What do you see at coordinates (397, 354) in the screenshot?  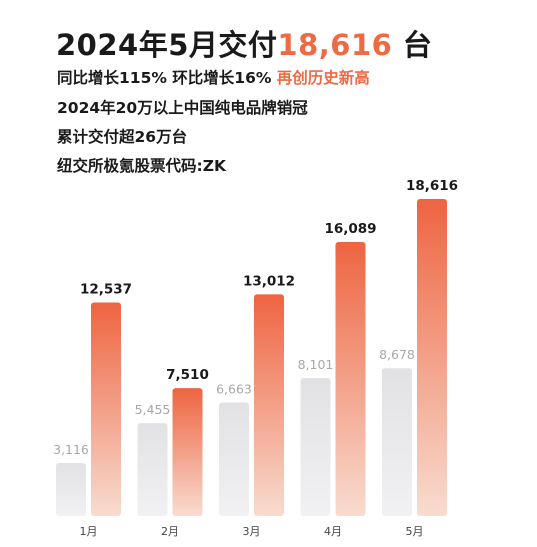 I see `data-label-grey-5: 8,678` at bounding box center [397, 354].